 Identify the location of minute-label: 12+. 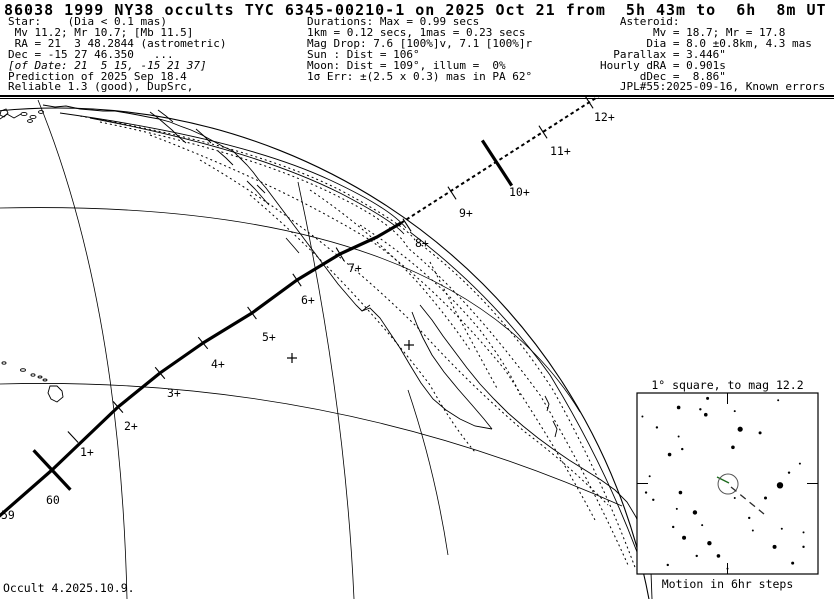
(604, 117).